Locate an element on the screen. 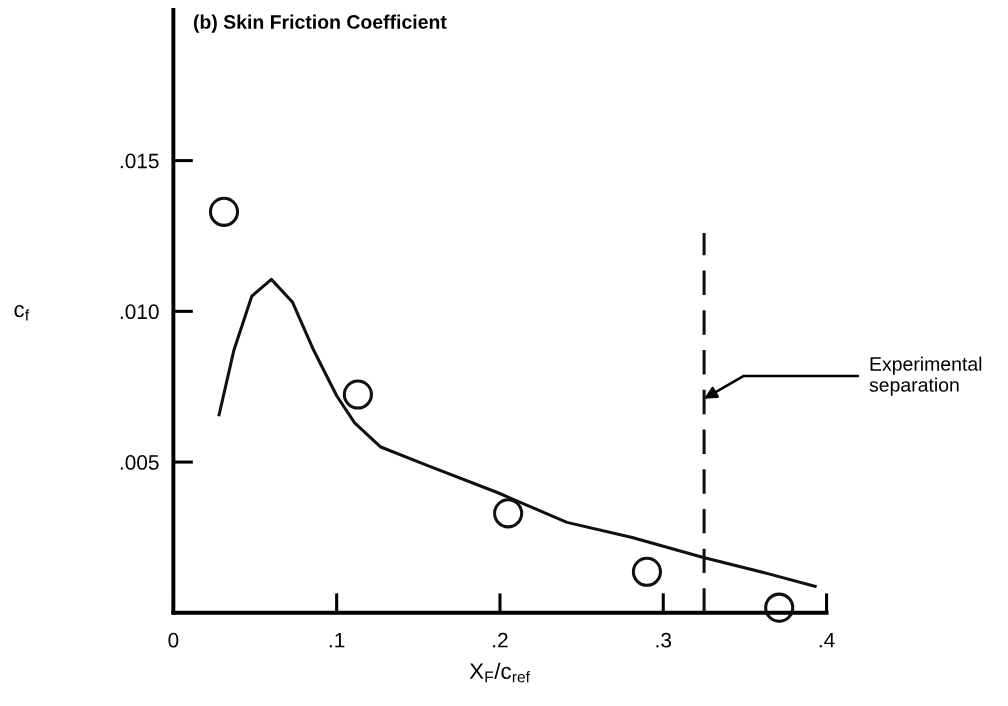 The height and width of the screenshot is (706, 1008). chart-title: (b) Skin Friction Coefficient is located at coordinates (320, 23).